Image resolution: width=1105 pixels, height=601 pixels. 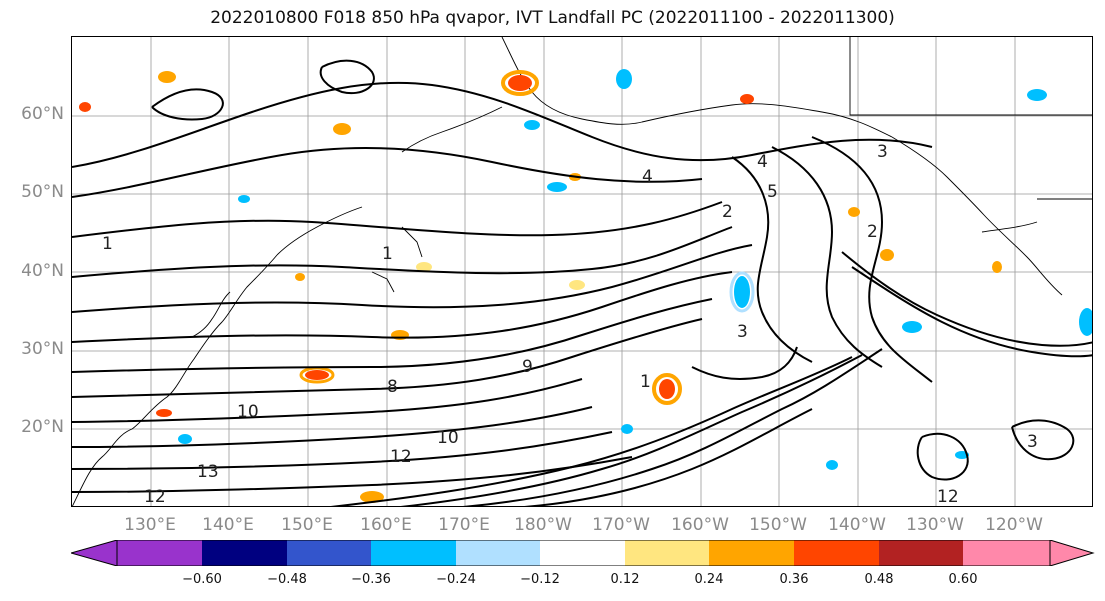 I want to click on contour-label: 8, so click(x=392, y=387).